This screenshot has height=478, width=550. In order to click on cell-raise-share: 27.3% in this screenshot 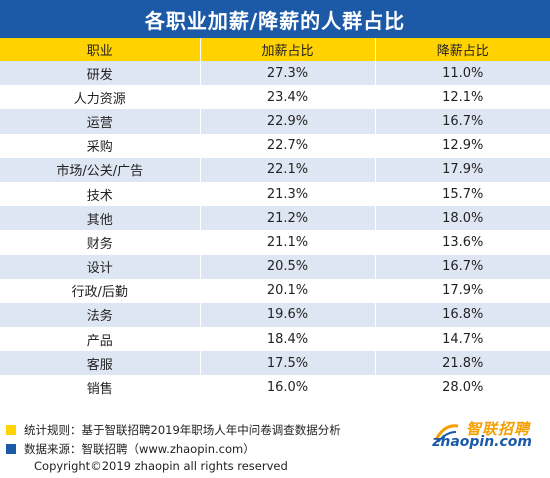, I will do `click(288, 73)`.